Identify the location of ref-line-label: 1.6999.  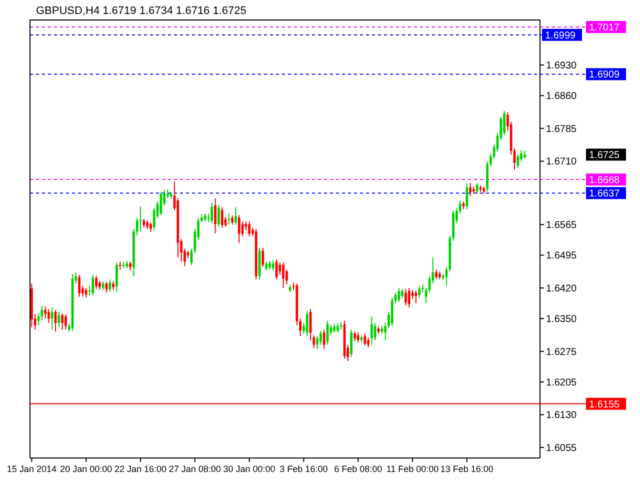
(560, 36).